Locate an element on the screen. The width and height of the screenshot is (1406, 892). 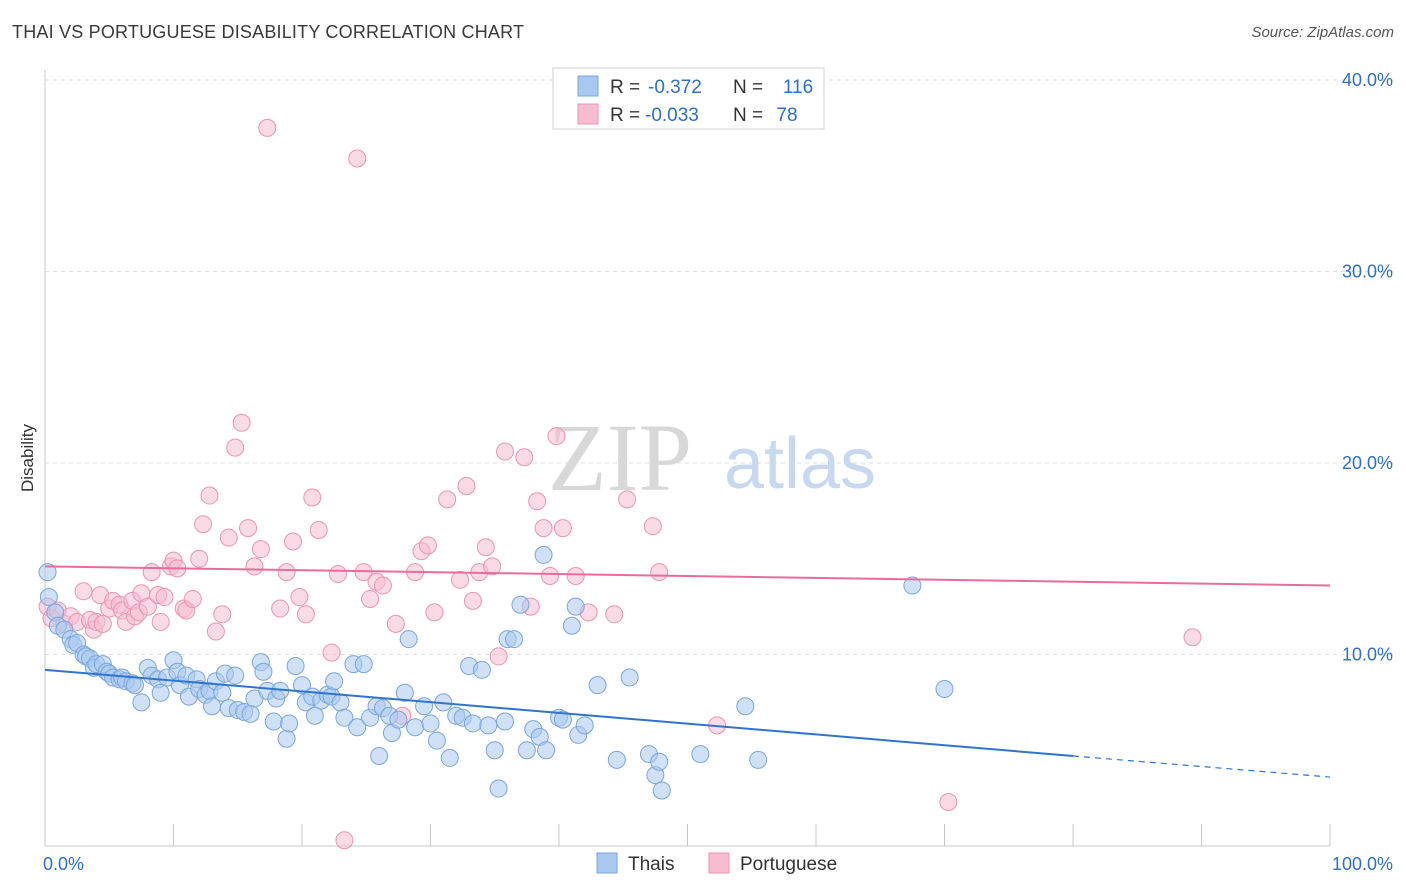
y-tick-label: 20.0% is located at coordinates (1367, 463).